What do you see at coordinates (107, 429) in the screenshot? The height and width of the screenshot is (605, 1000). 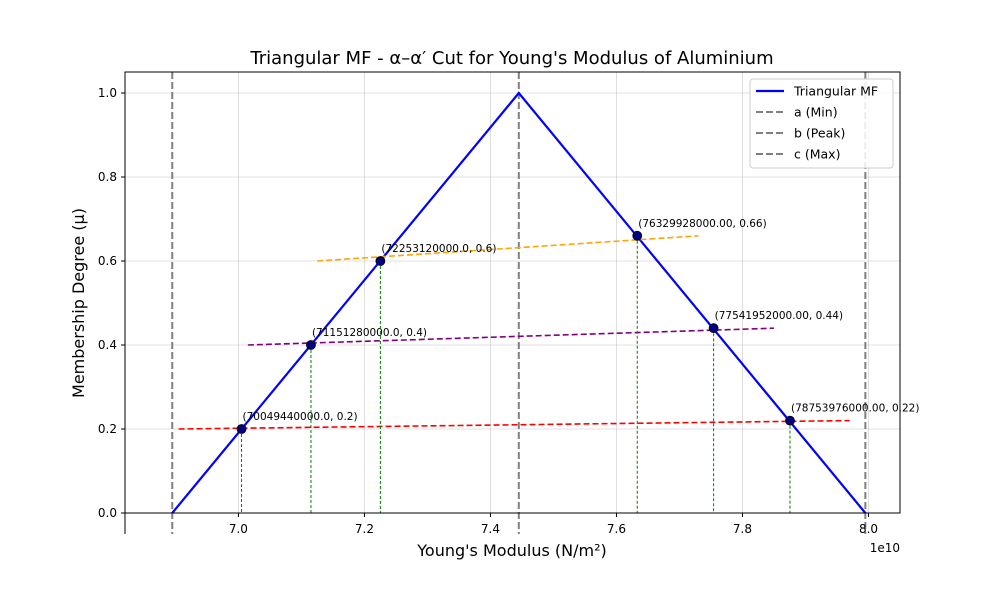 I see `y-tick-label: 0.2` at bounding box center [107, 429].